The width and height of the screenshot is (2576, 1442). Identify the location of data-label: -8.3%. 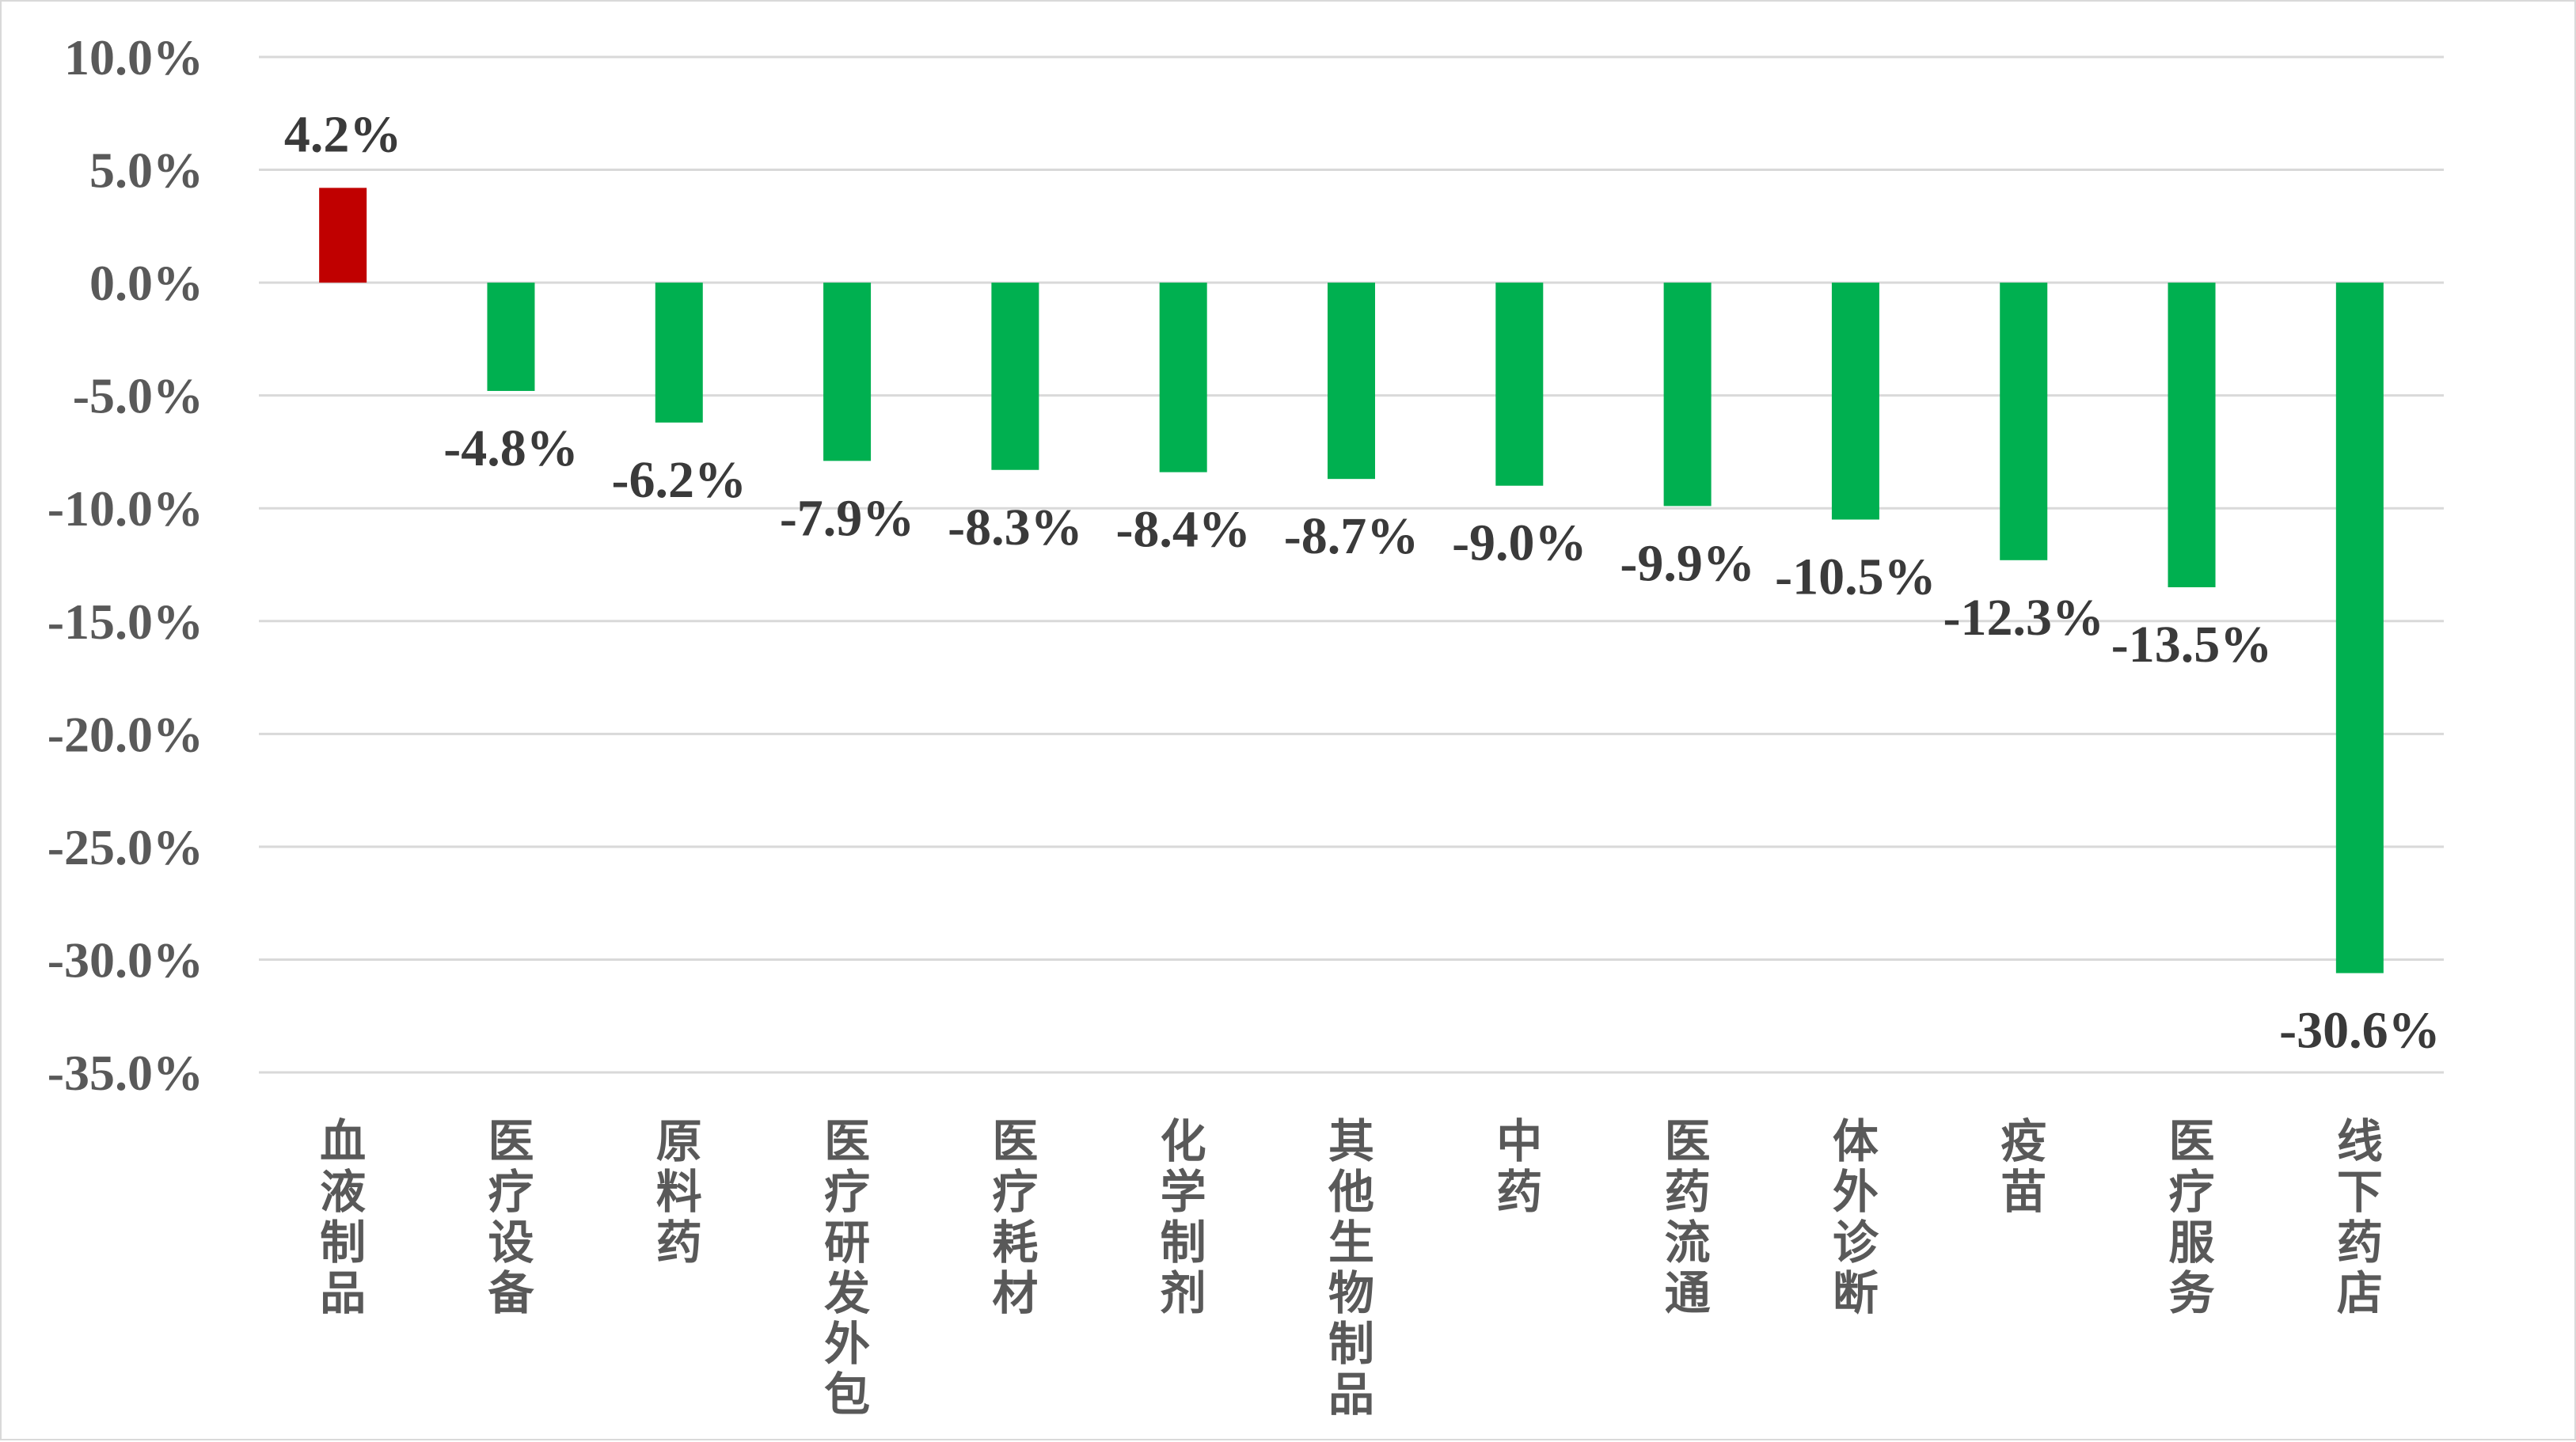
(1015, 527).